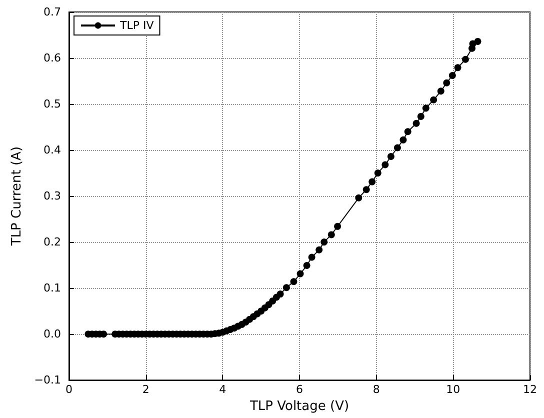 The width and height of the screenshot is (544, 418). Describe the element at coordinates (136, 25) in the screenshot. I see `legend-label: TLP IV` at that location.